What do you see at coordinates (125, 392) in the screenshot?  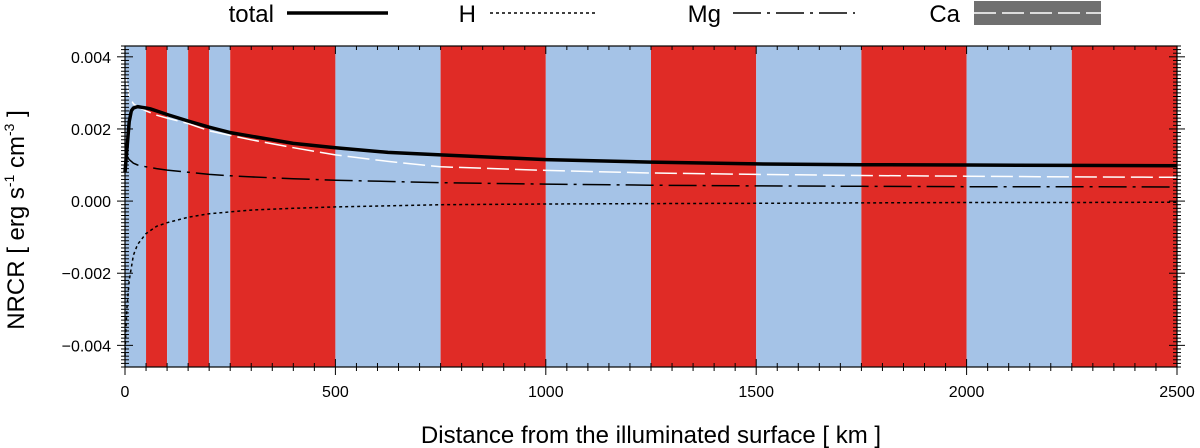 I see `x-tick-label: 0` at bounding box center [125, 392].